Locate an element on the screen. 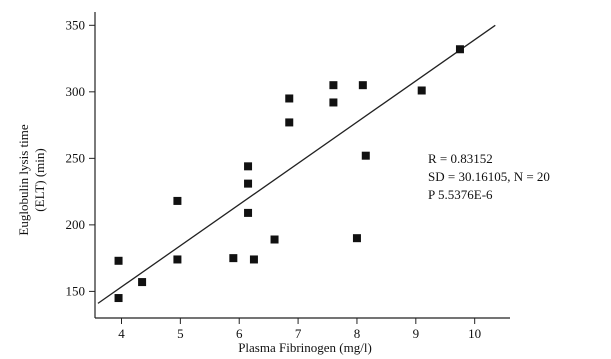  x-tick-label: 10 is located at coordinates (474, 333).